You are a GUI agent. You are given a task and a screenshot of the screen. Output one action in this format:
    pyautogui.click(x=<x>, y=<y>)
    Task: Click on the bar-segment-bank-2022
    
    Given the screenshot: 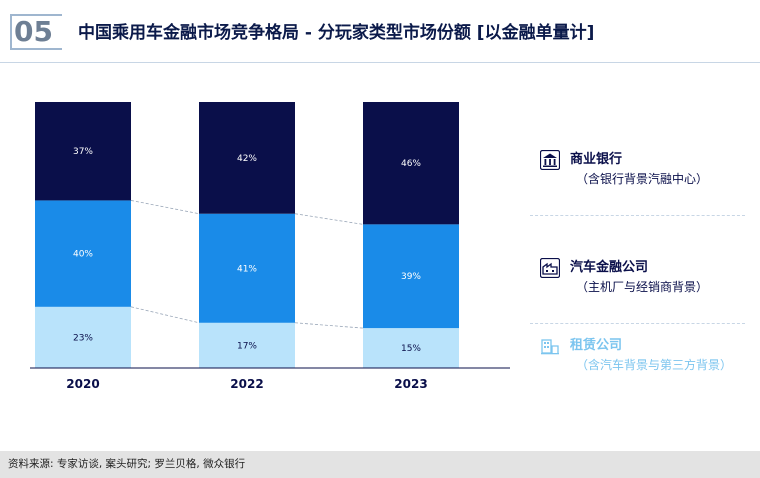 What is the action you would take?
    pyautogui.click(x=247, y=158)
    